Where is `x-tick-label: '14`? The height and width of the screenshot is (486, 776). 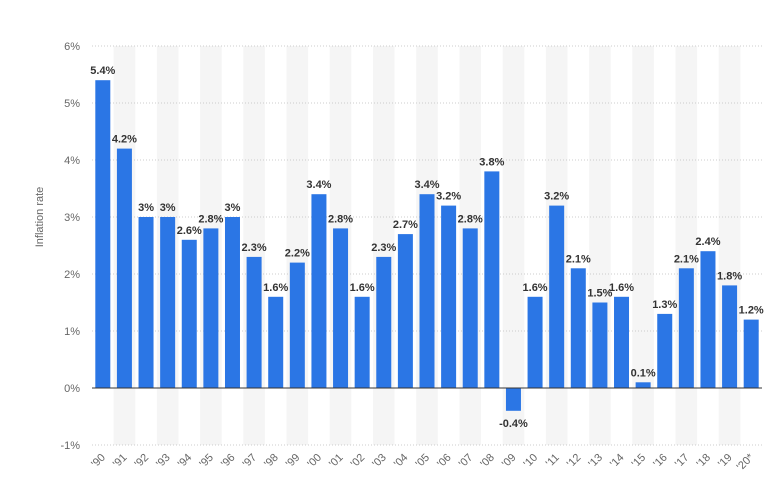 x-tick-label: '14 is located at coordinates (617, 461).